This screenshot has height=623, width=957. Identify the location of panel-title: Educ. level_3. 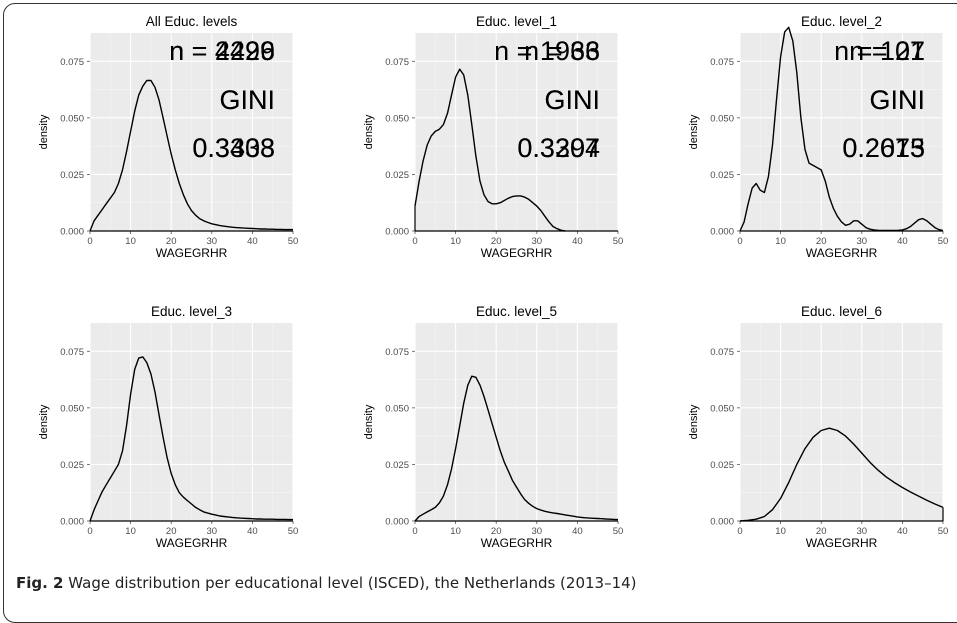
(191, 311).